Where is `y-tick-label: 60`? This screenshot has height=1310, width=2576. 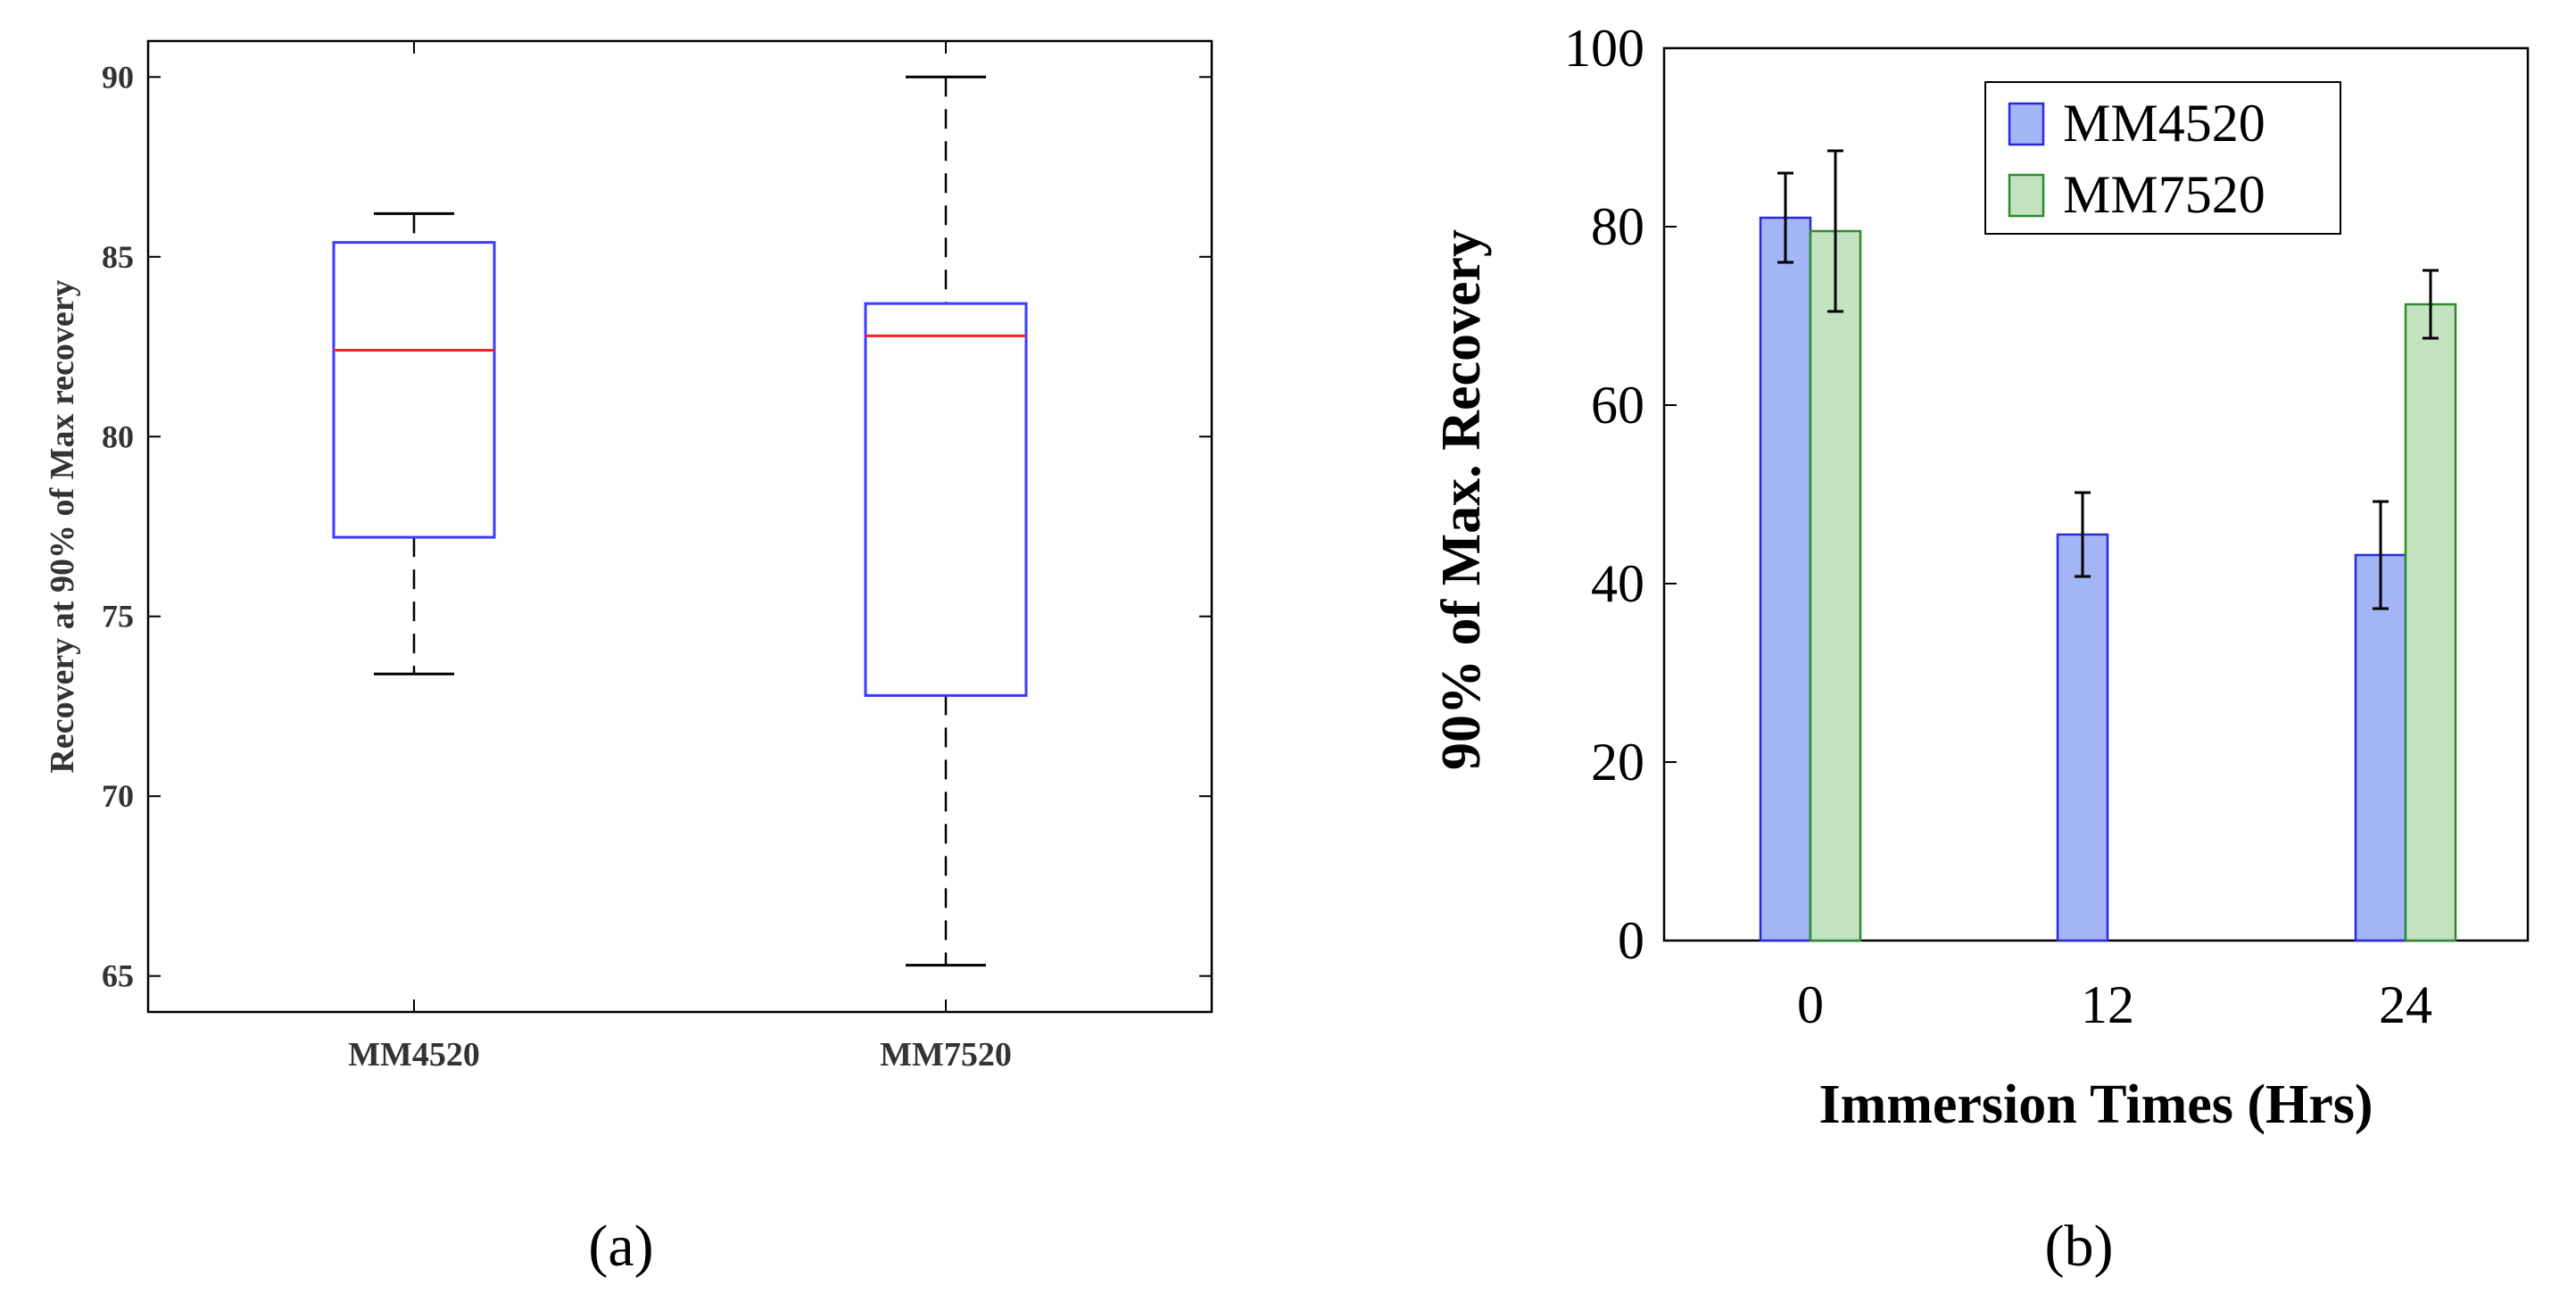
y-tick-label: 60 is located at coordinates (1617, 405).